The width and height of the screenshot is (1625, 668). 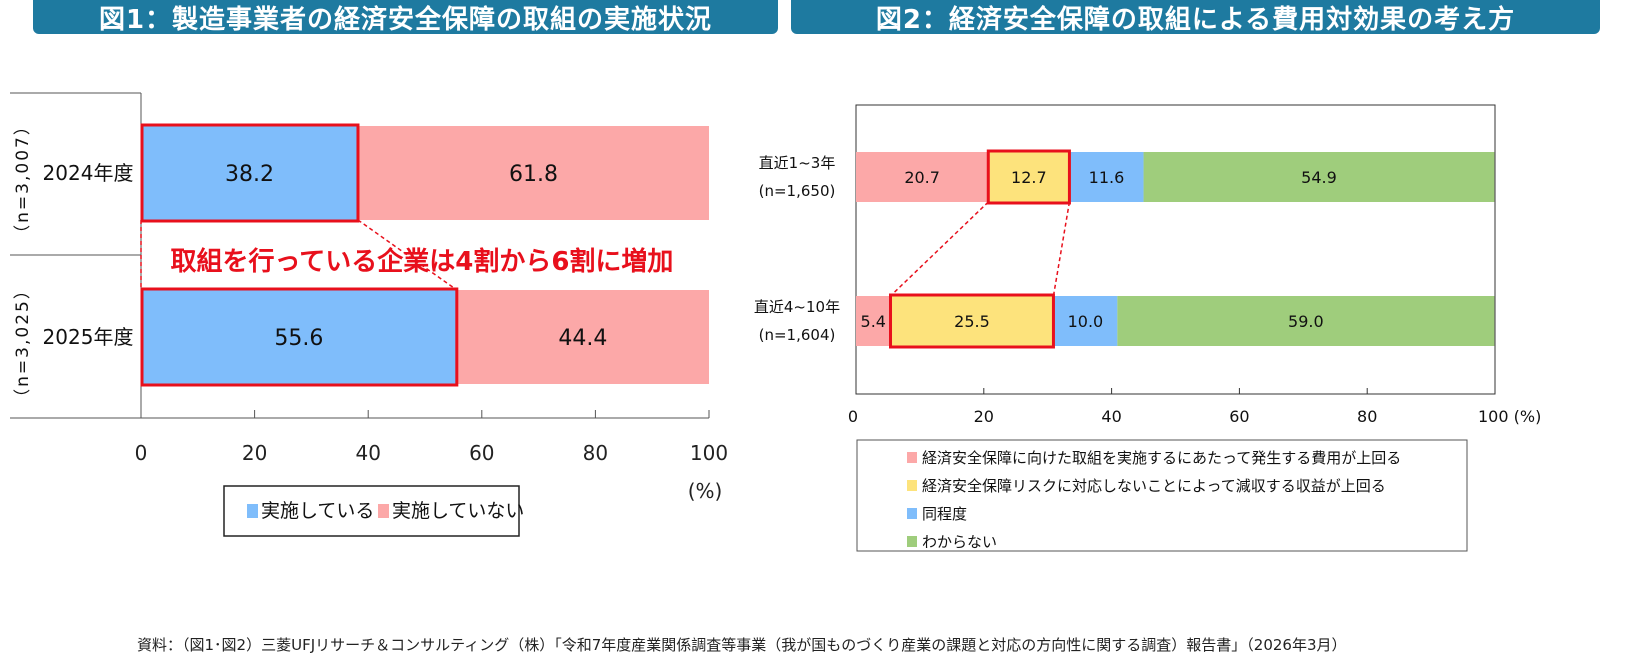 I want to click on data-label: 61.8, so click(x=533, y=174).